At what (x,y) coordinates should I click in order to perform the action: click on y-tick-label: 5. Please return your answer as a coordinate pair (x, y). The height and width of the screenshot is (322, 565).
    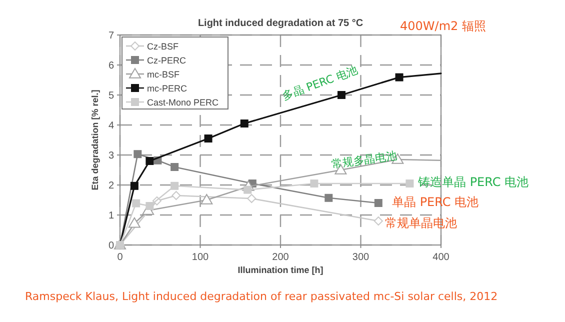
    Looking at the image, I should click on (111, 96).